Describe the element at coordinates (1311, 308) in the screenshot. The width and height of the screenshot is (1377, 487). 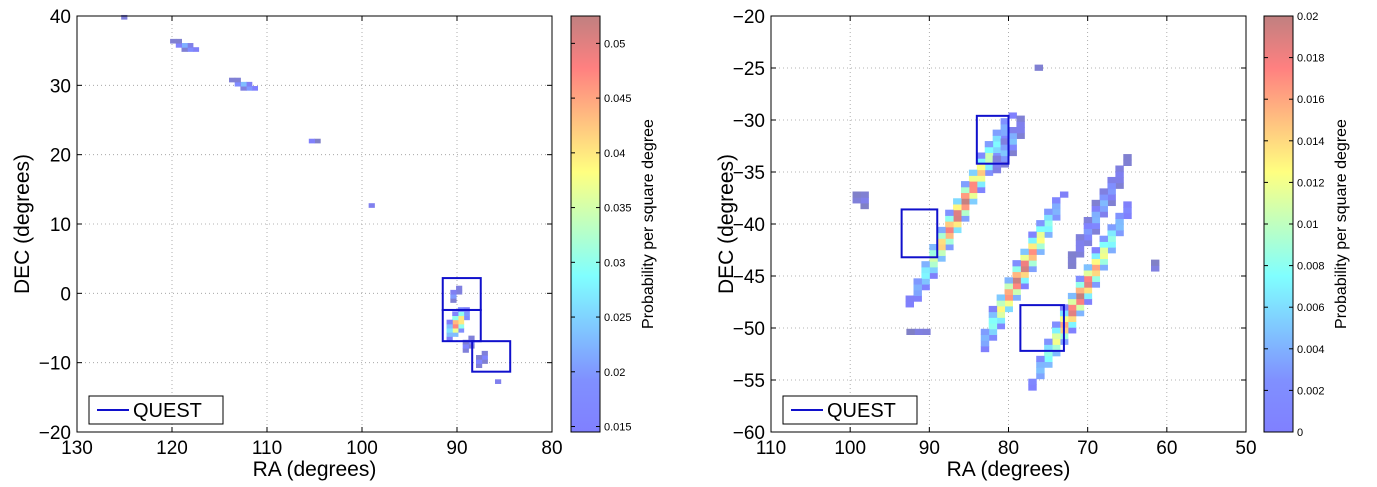
I see `colorbar-tick-label: 0.006` at that location.